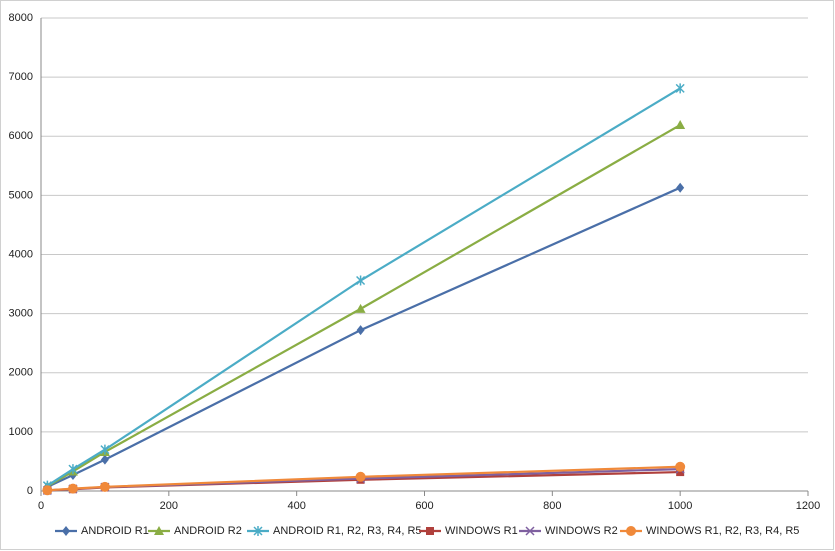  I want to click on y-tick-label: 1000, so click(21, 432).